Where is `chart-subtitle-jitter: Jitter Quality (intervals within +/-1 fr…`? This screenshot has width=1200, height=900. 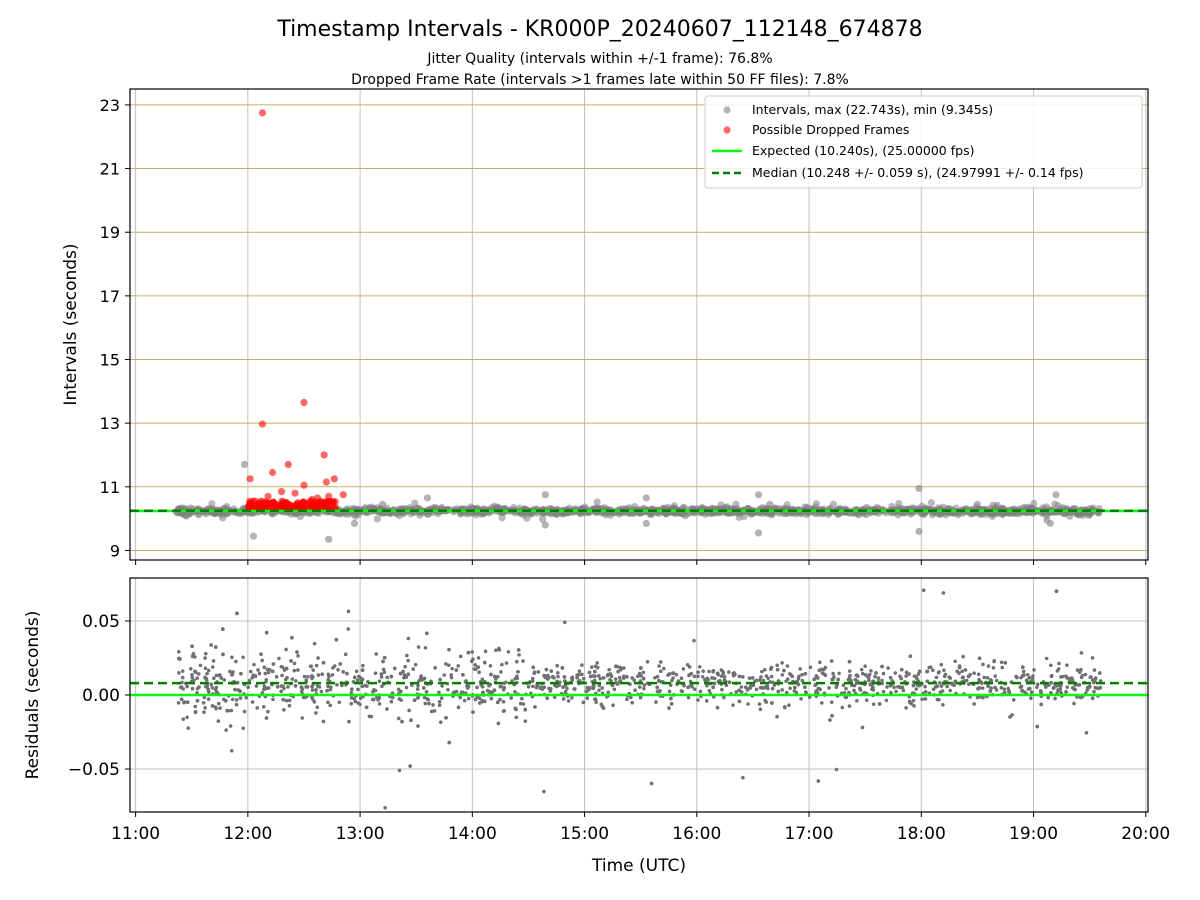 chart-subtitle-jitter: Jitter Quality (intervals within +/-1 fr… is located at coordinates (599, 59).